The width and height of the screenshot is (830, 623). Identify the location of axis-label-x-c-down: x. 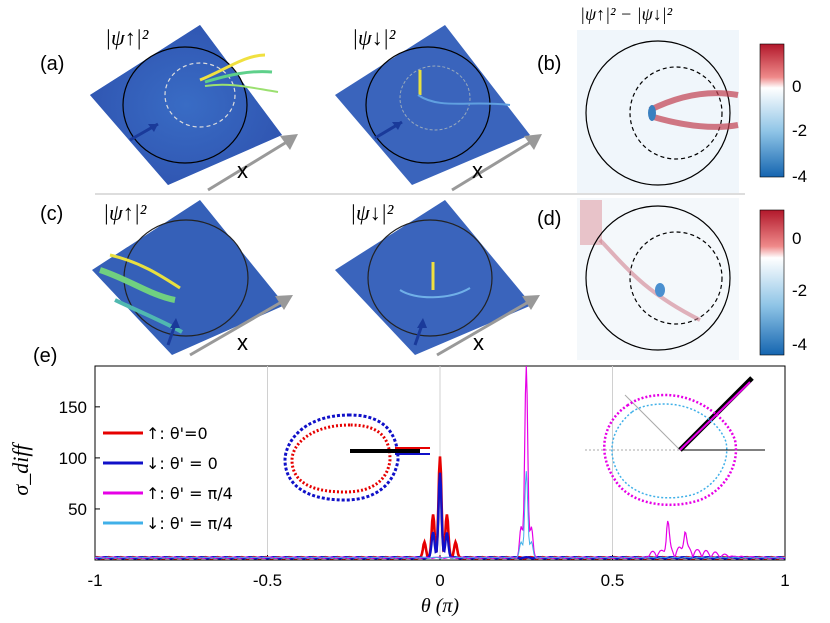
(478, 342).